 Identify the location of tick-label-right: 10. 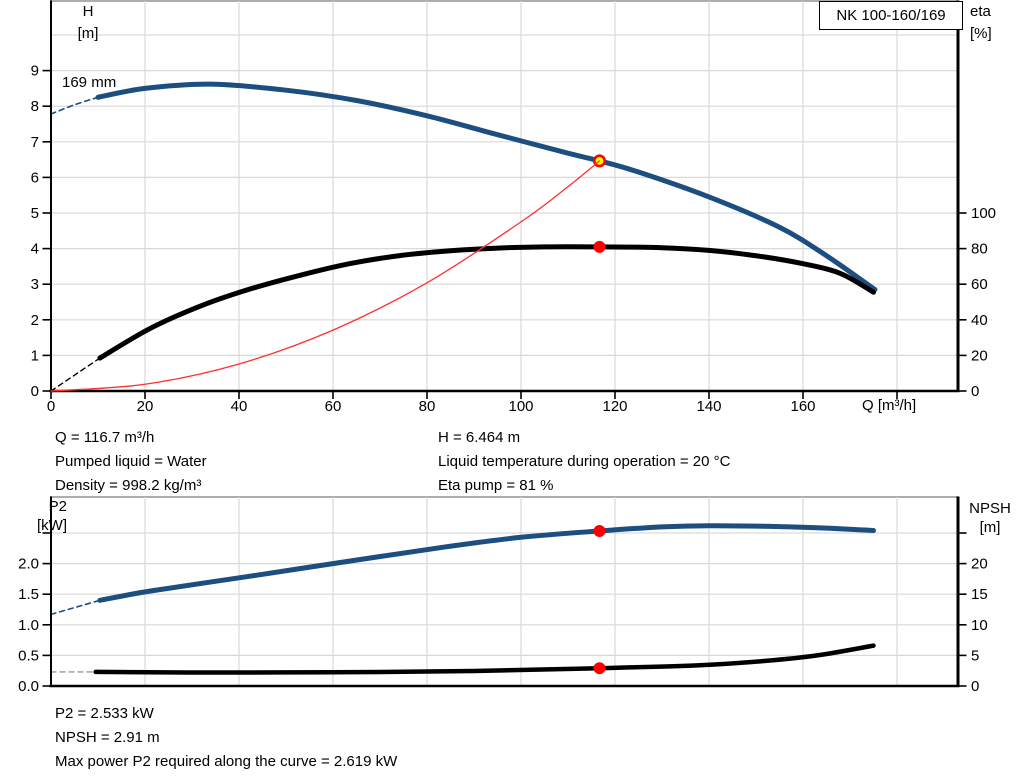
(979, 625).